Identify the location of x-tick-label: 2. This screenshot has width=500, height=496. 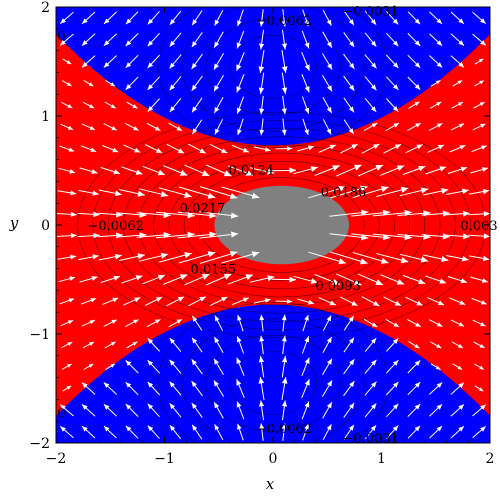
(490, 459).